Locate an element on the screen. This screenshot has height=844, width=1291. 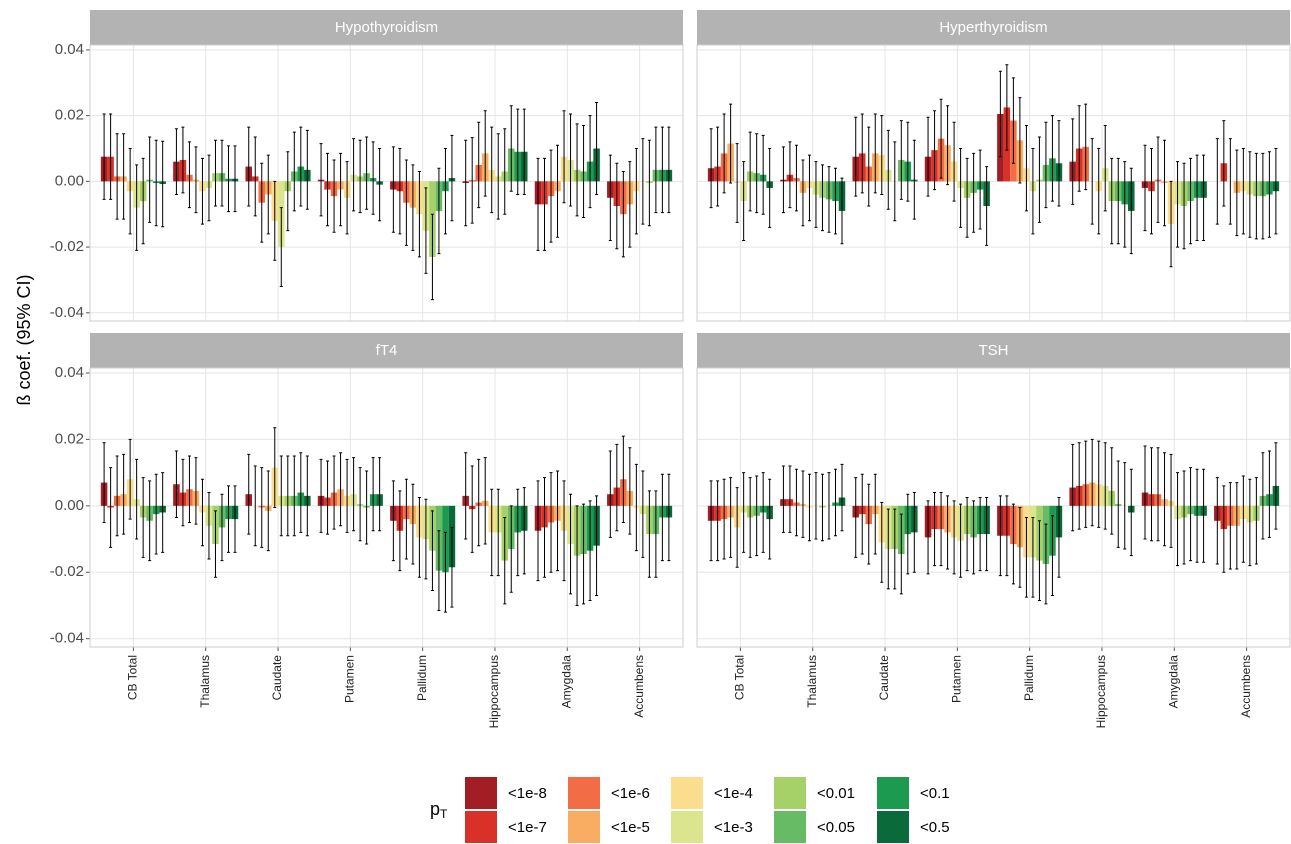
legend-label: <1e-7 is located at coordinates (527, 827).